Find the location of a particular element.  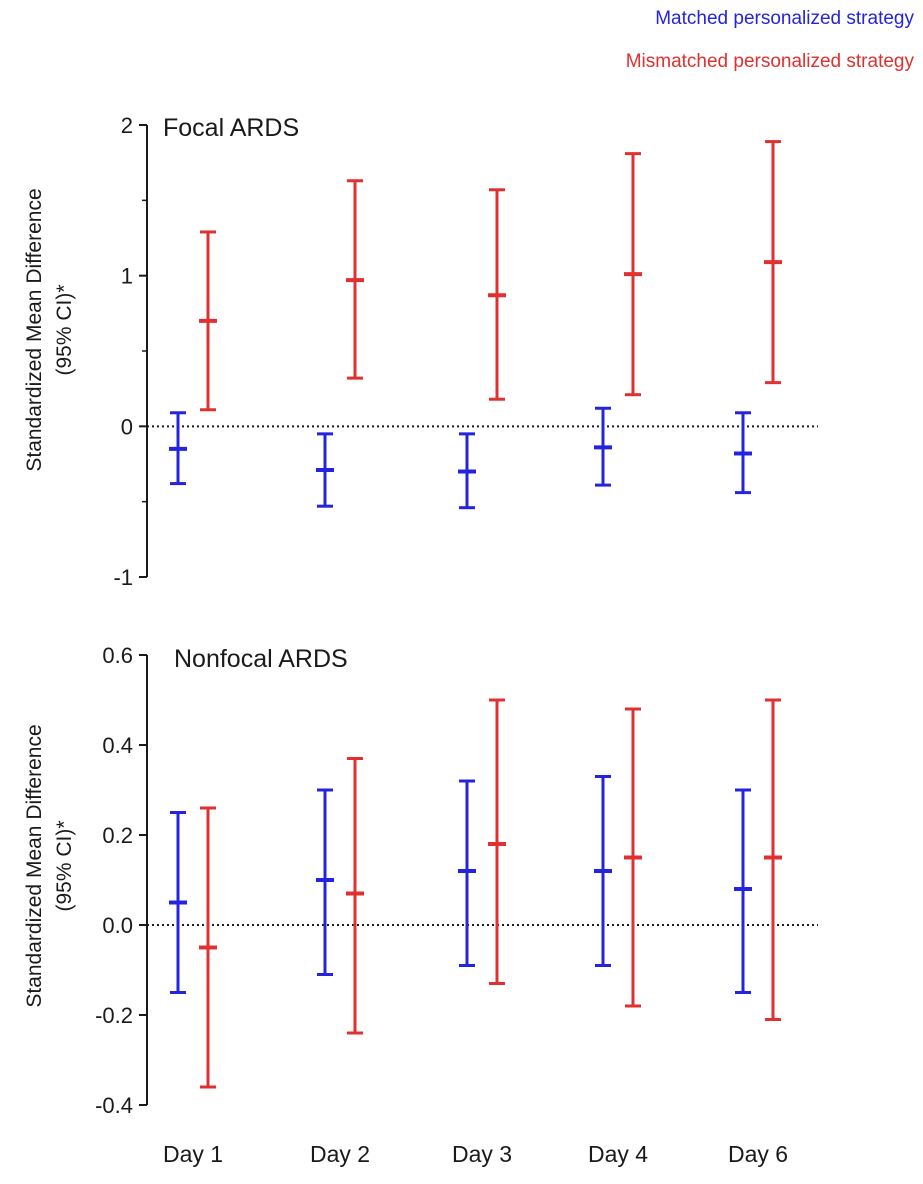

focal-y-tick-label: 0 is located at coordinates (127, 426).